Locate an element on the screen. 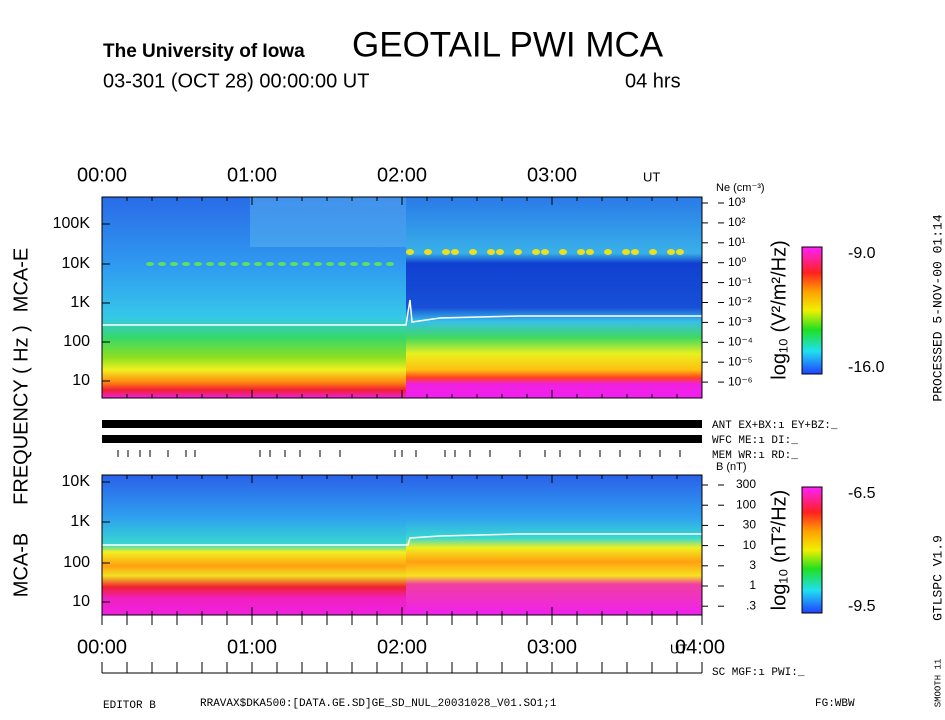  colorbar-min: -9.5 is located at coordinates (862, 606).